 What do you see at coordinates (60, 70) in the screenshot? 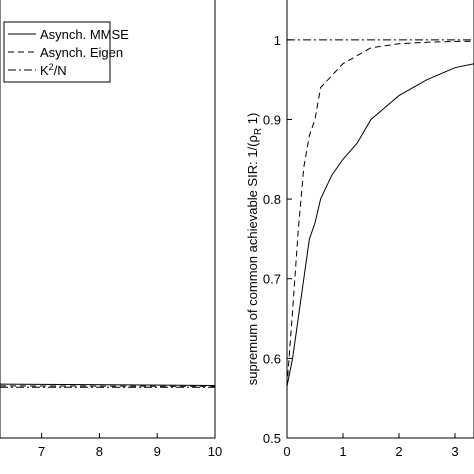
I see `legend-tail: /N` at bounding box center [60, 70].